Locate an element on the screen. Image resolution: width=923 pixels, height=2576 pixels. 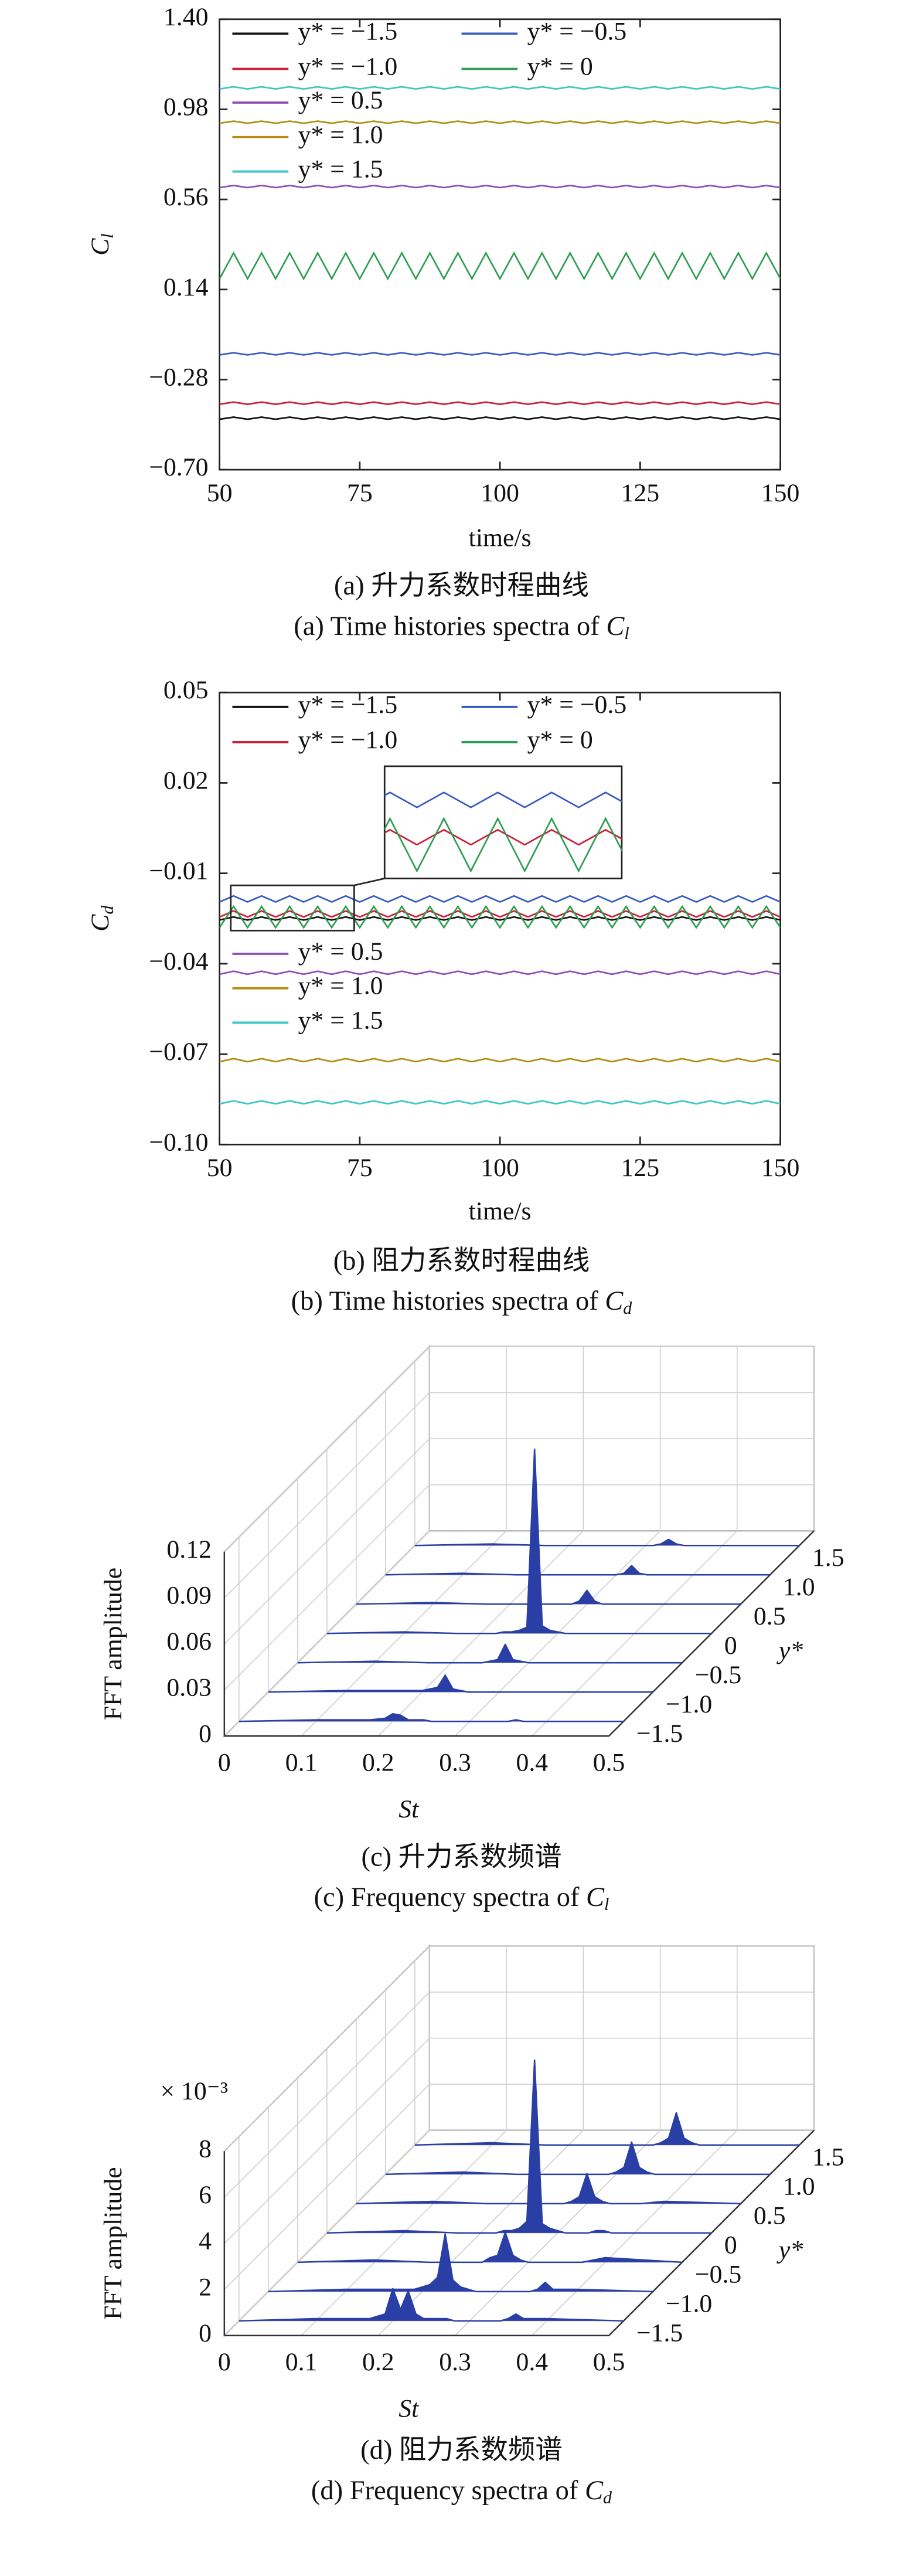
inset-frame is located at coordinates (503, 822).